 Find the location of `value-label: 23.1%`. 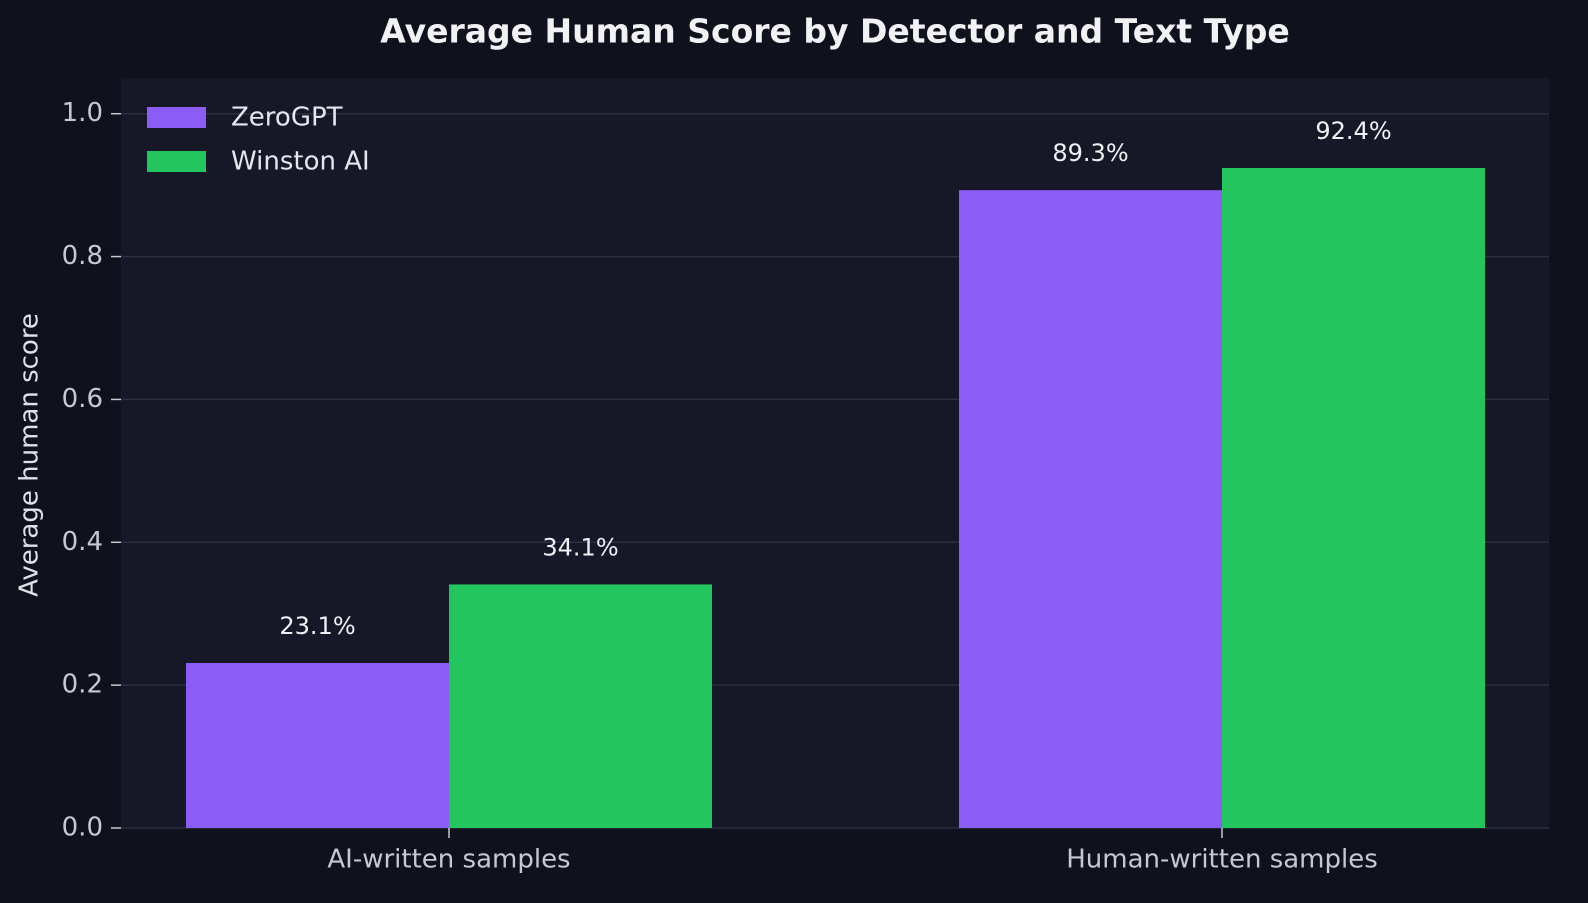

value-label: 23.1% is located at coordinates (317, 626).